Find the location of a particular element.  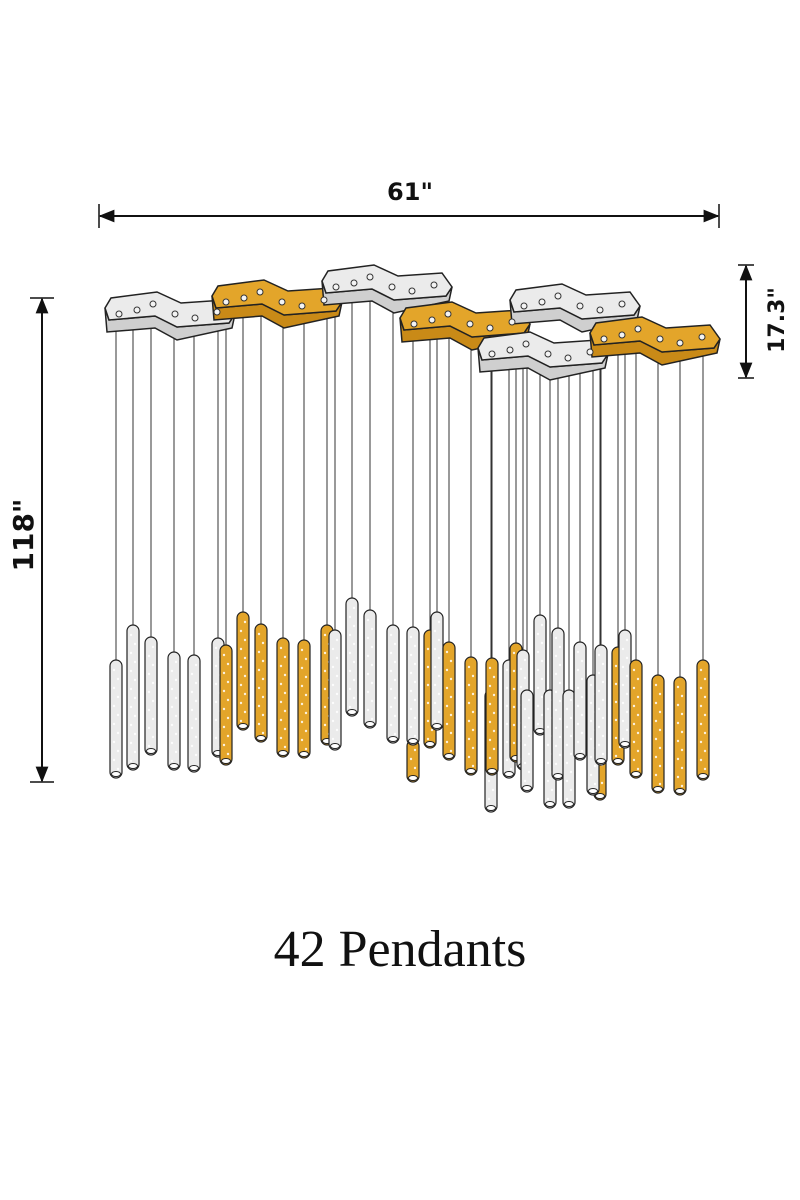

silver-pendant is located at coordinates (174, 711).